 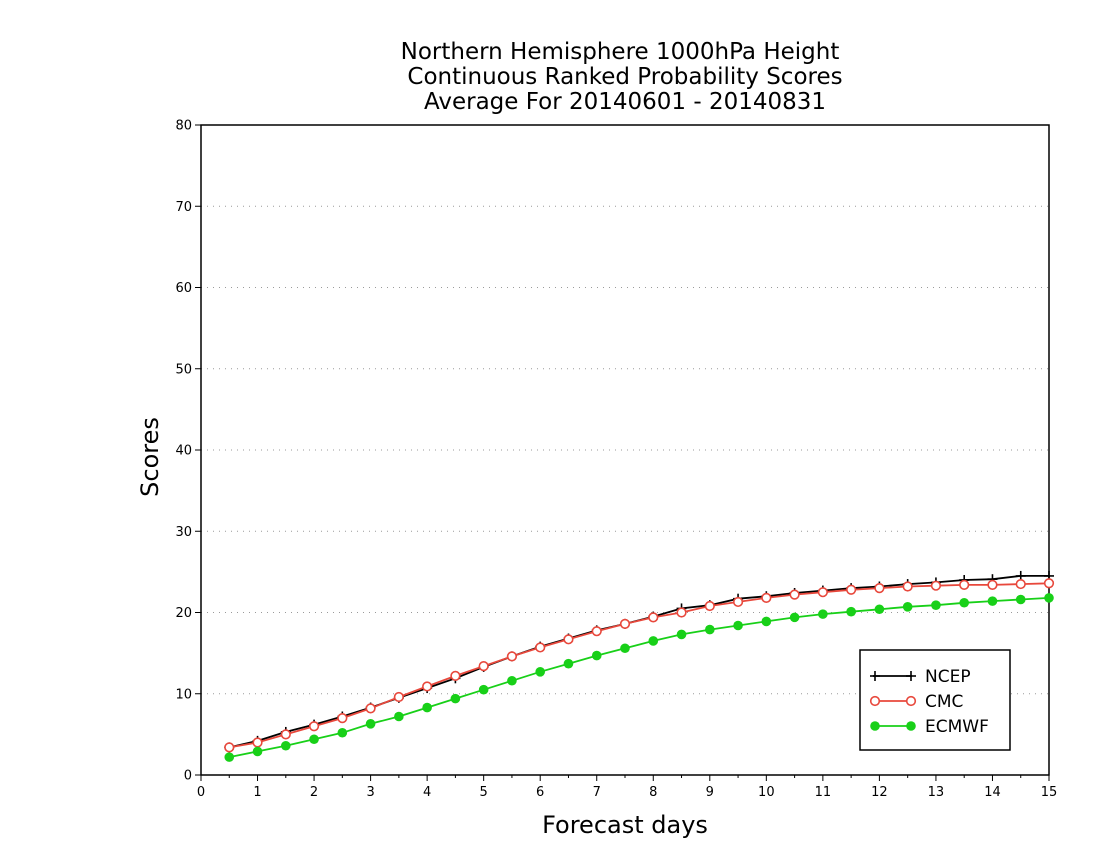 I want to click on x-tick-label: 15, so click(x=1049, y=792).